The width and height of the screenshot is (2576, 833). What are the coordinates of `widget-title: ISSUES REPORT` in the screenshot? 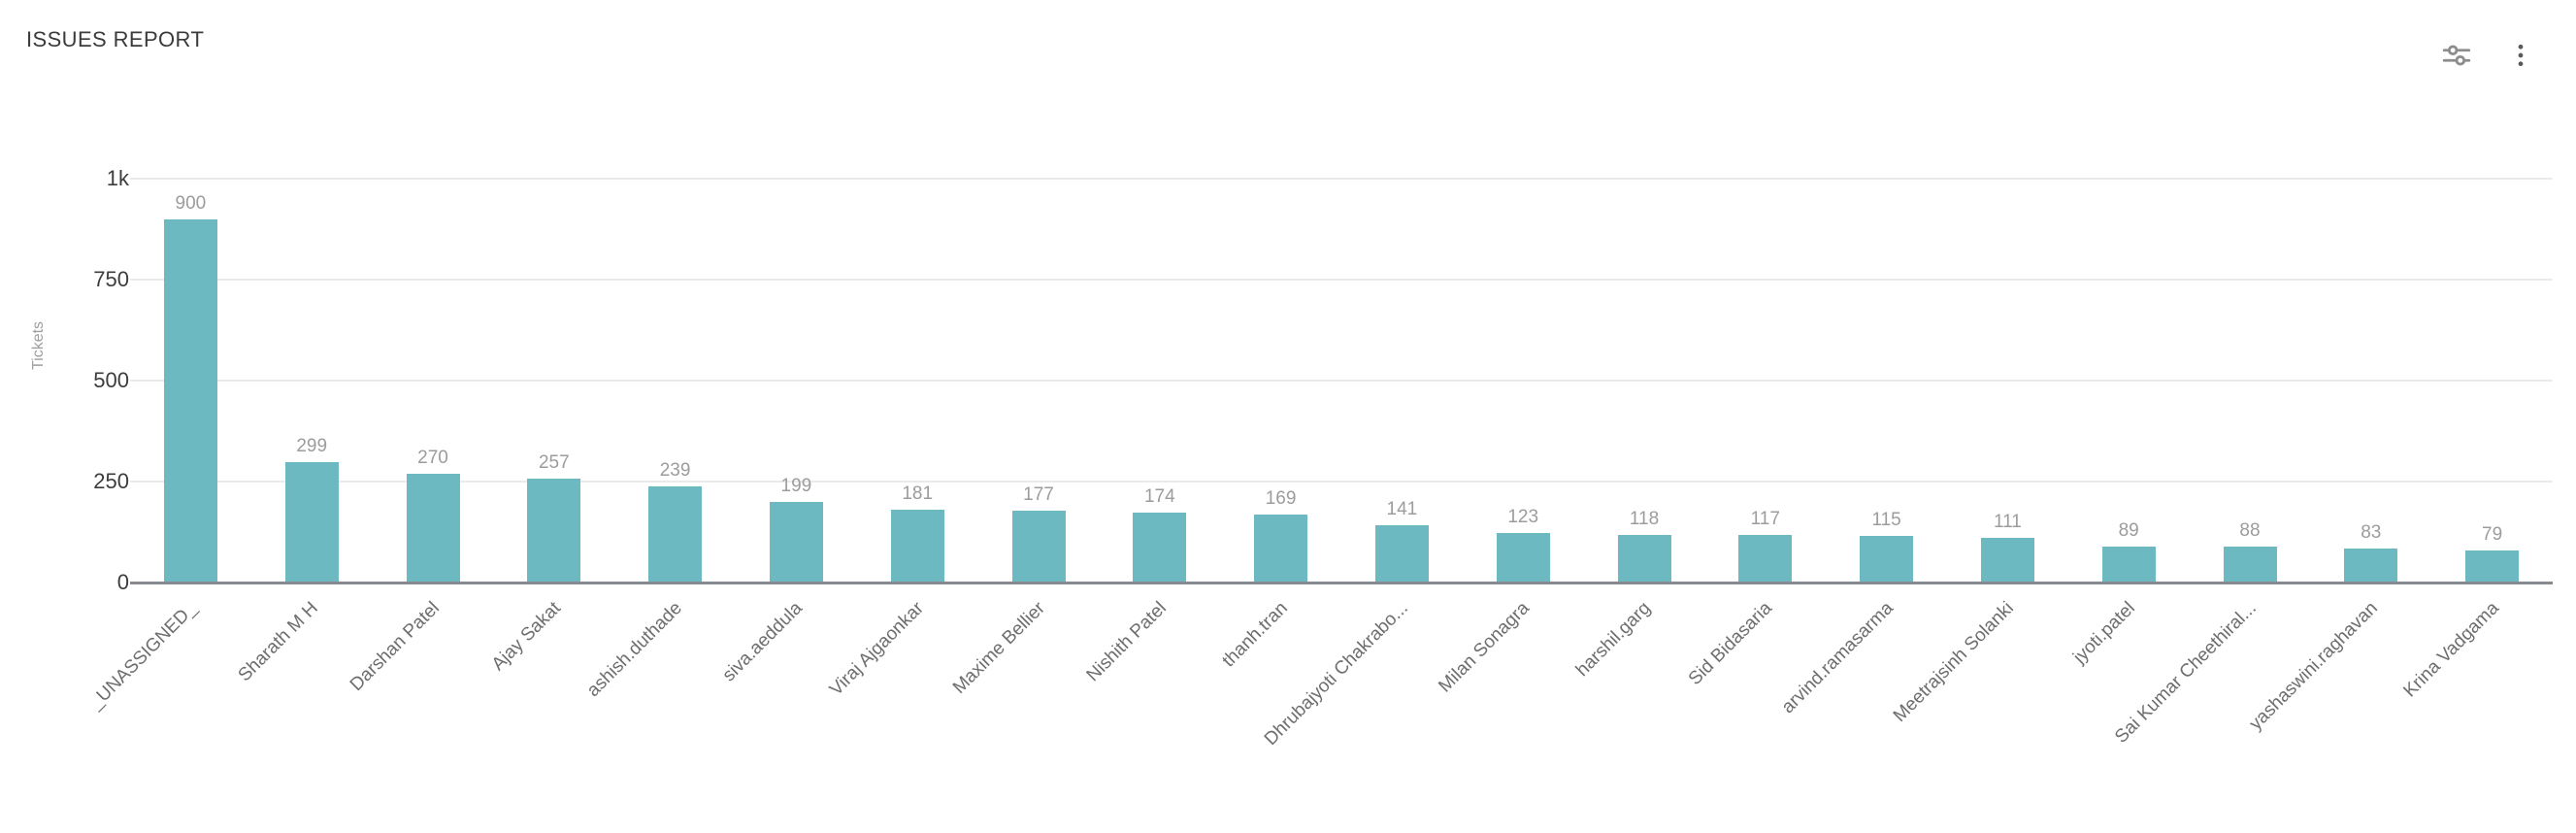 It's located at (115, 39).